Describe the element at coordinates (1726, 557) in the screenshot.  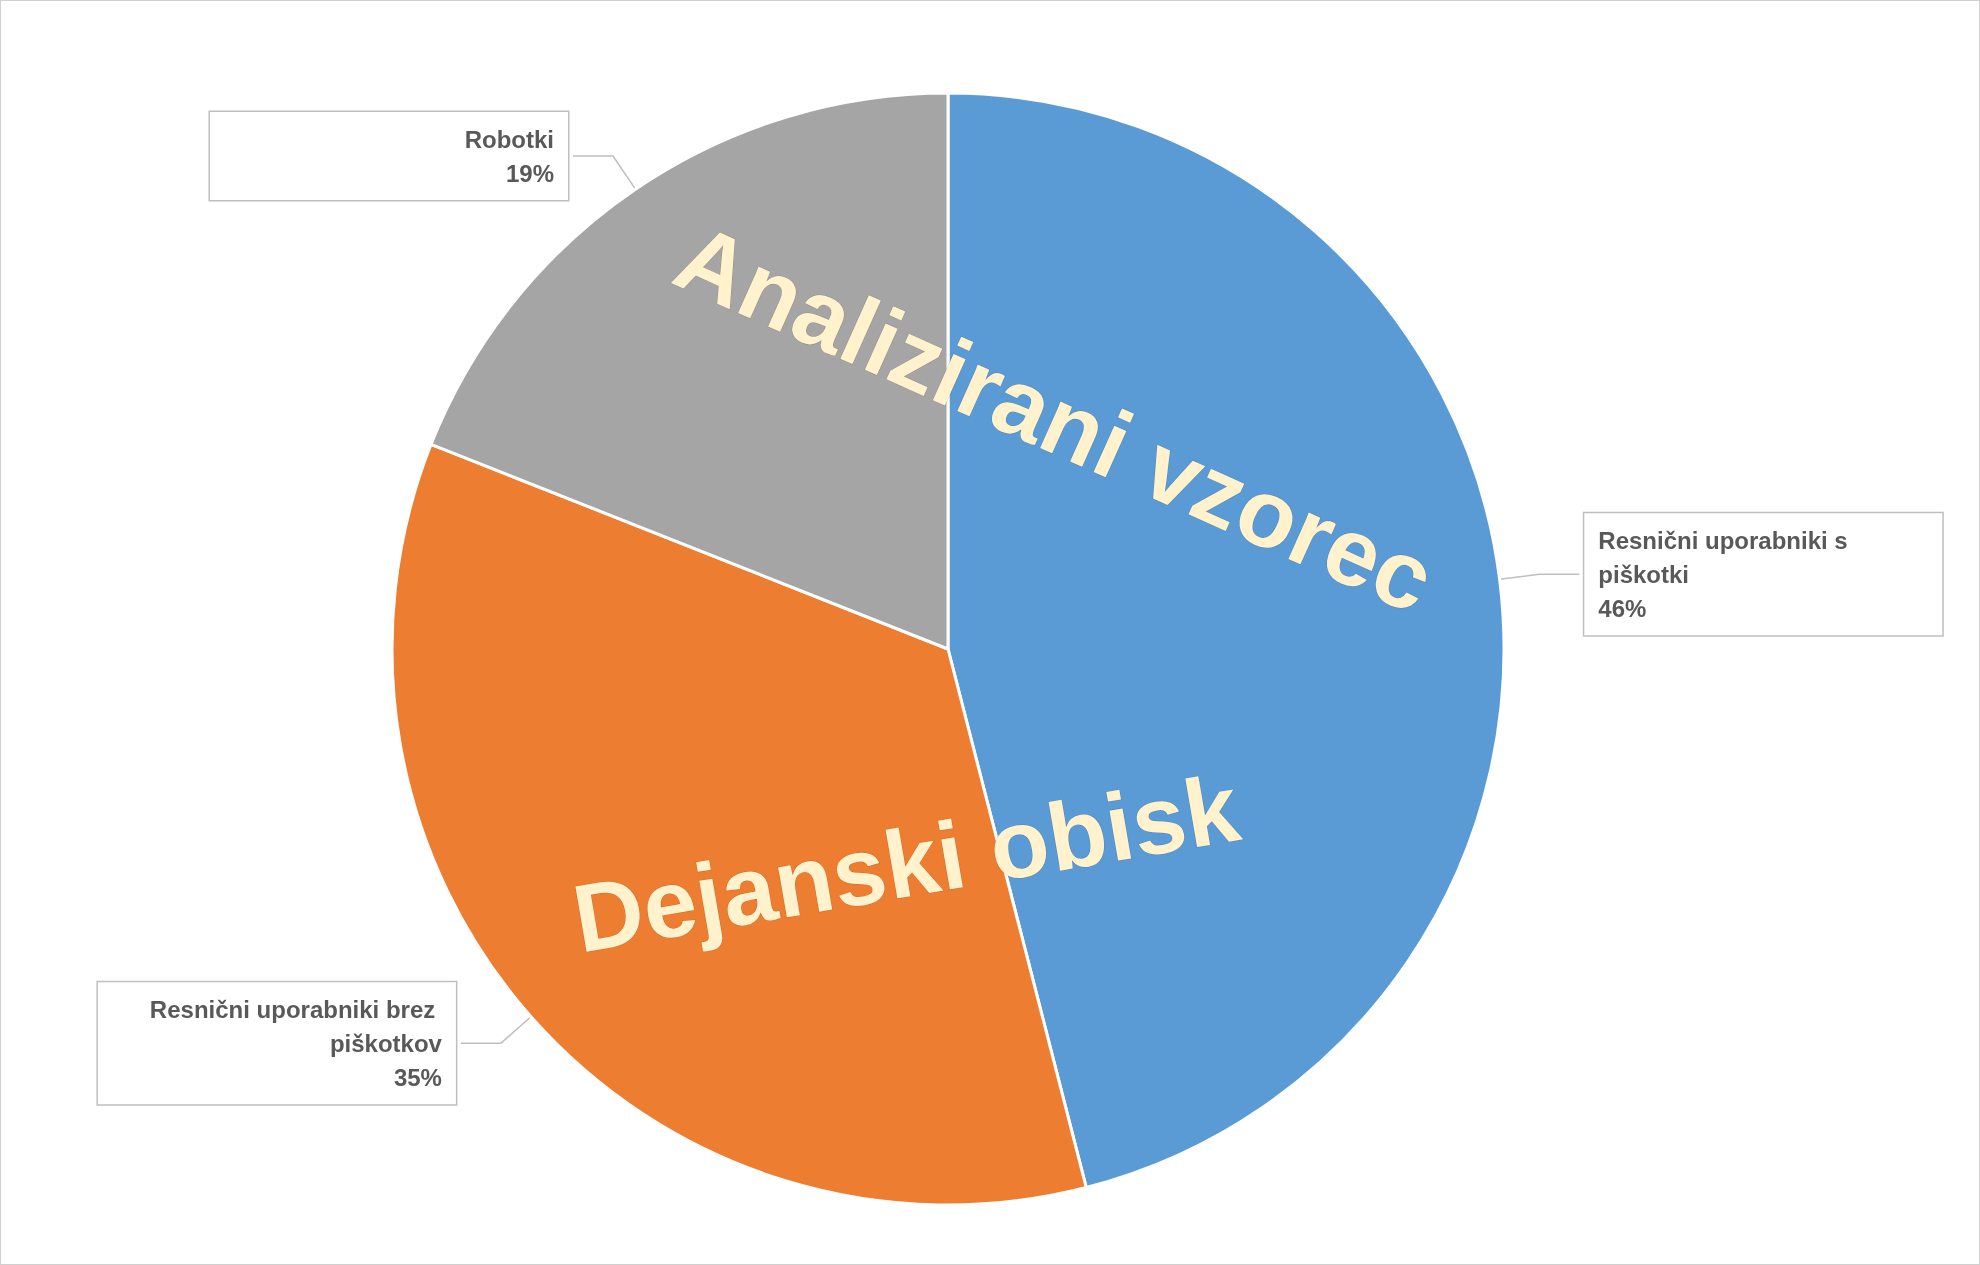
I see `slice-label: Resnični uporabniki s piškotki` at that location.